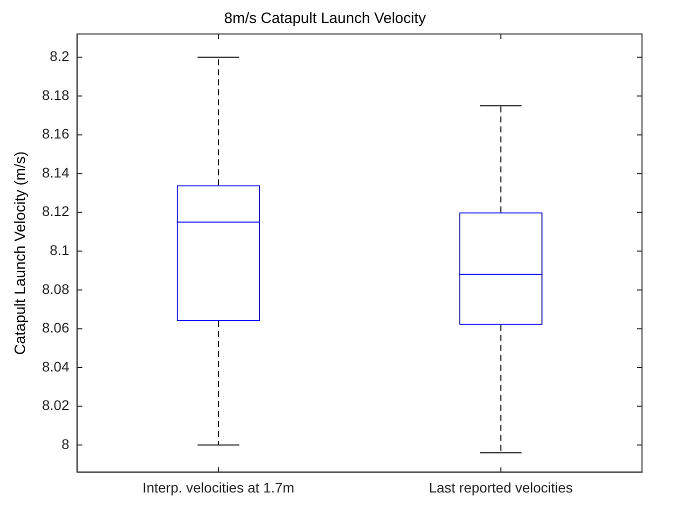  What do you see at coordinates (56, 211) in the screenshot?
I see `y-tick-label: 8.12` at bounding box center [56, 211].